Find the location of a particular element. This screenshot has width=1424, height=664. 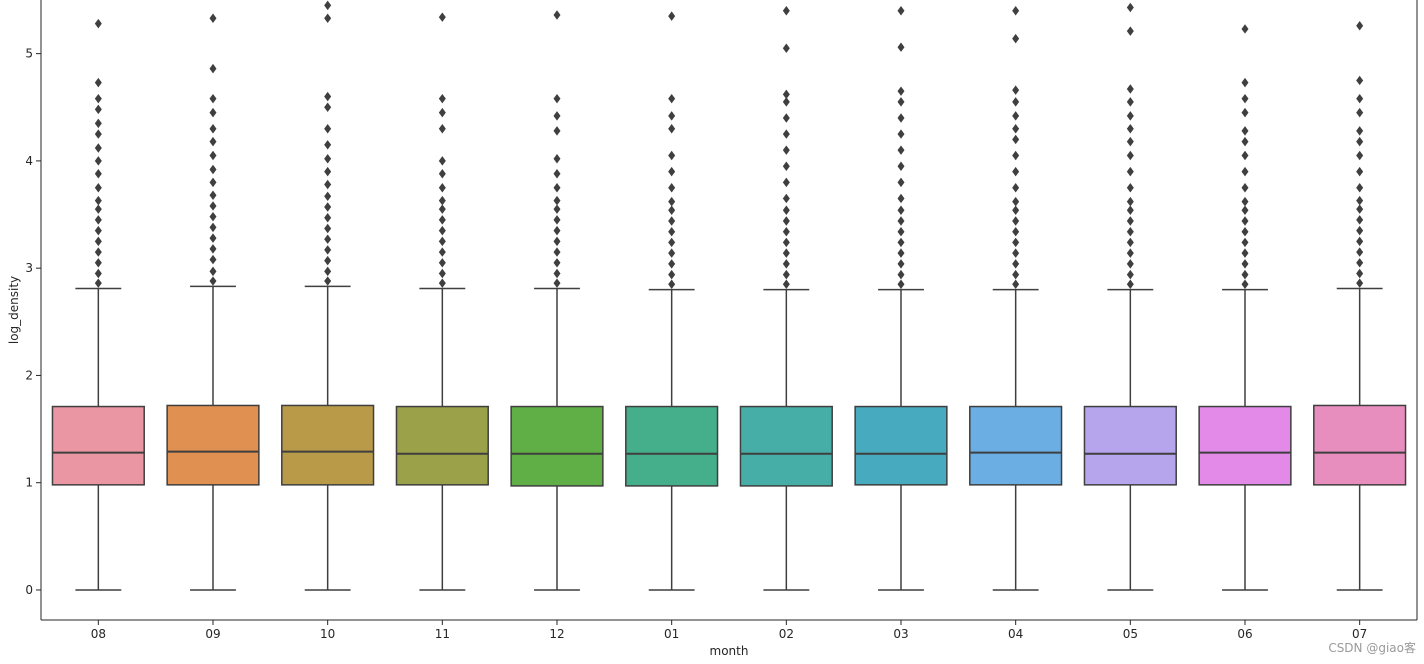

x-axis-label: month is located at coordinates (729, 651).